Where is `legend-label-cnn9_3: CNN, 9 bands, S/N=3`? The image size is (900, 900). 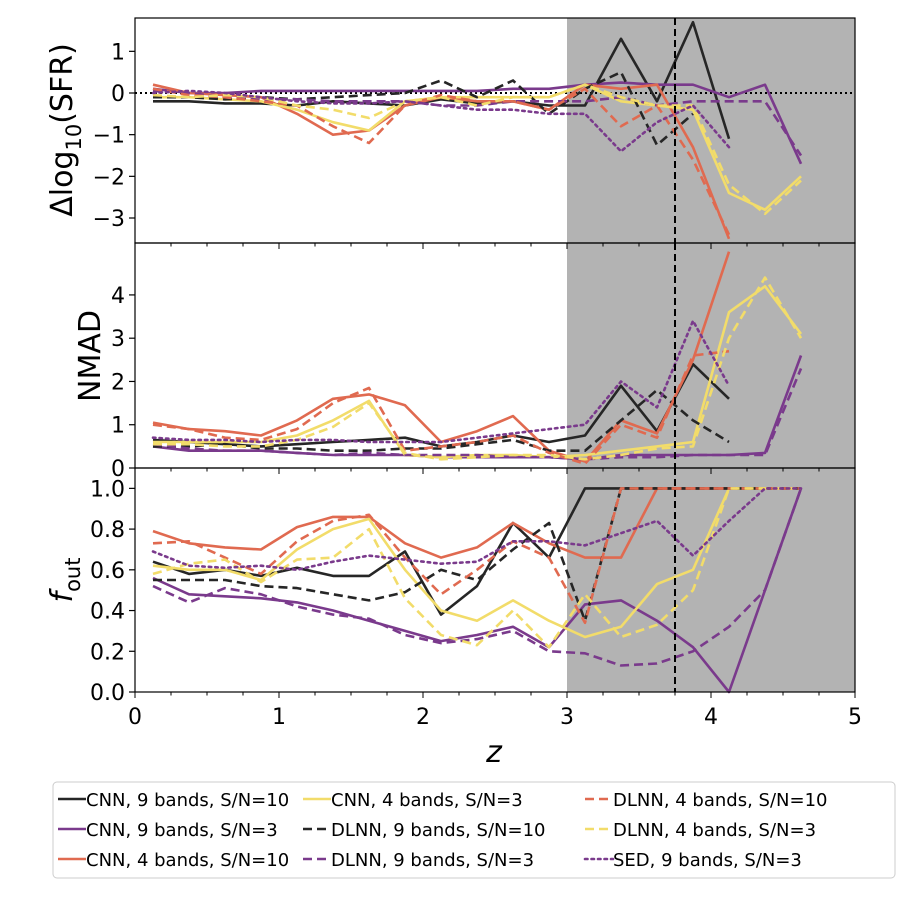 legend-label-cnn9_3: CNN, 9 bands, S/N=3 is located at coordinates (182, 830).